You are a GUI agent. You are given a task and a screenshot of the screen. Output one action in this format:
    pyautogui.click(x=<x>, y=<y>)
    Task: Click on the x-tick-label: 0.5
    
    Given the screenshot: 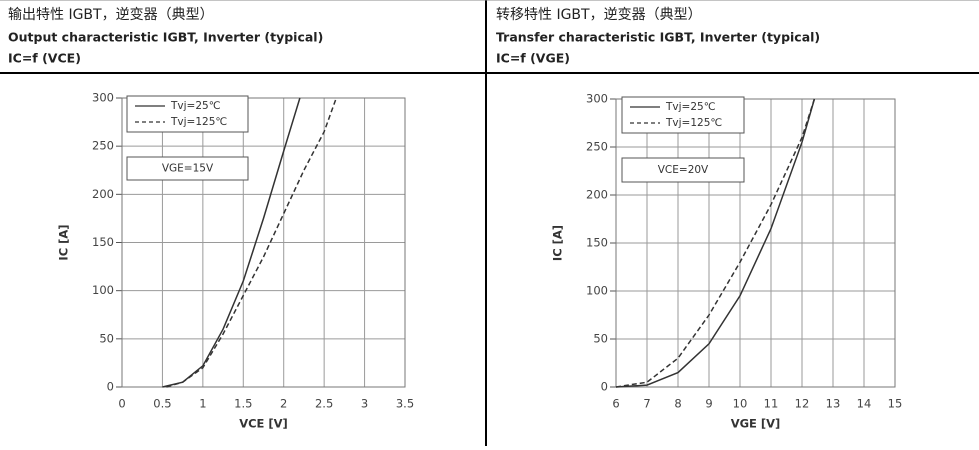 What is the action you would take?
    pyautogui.click(x=162, y=404)
    